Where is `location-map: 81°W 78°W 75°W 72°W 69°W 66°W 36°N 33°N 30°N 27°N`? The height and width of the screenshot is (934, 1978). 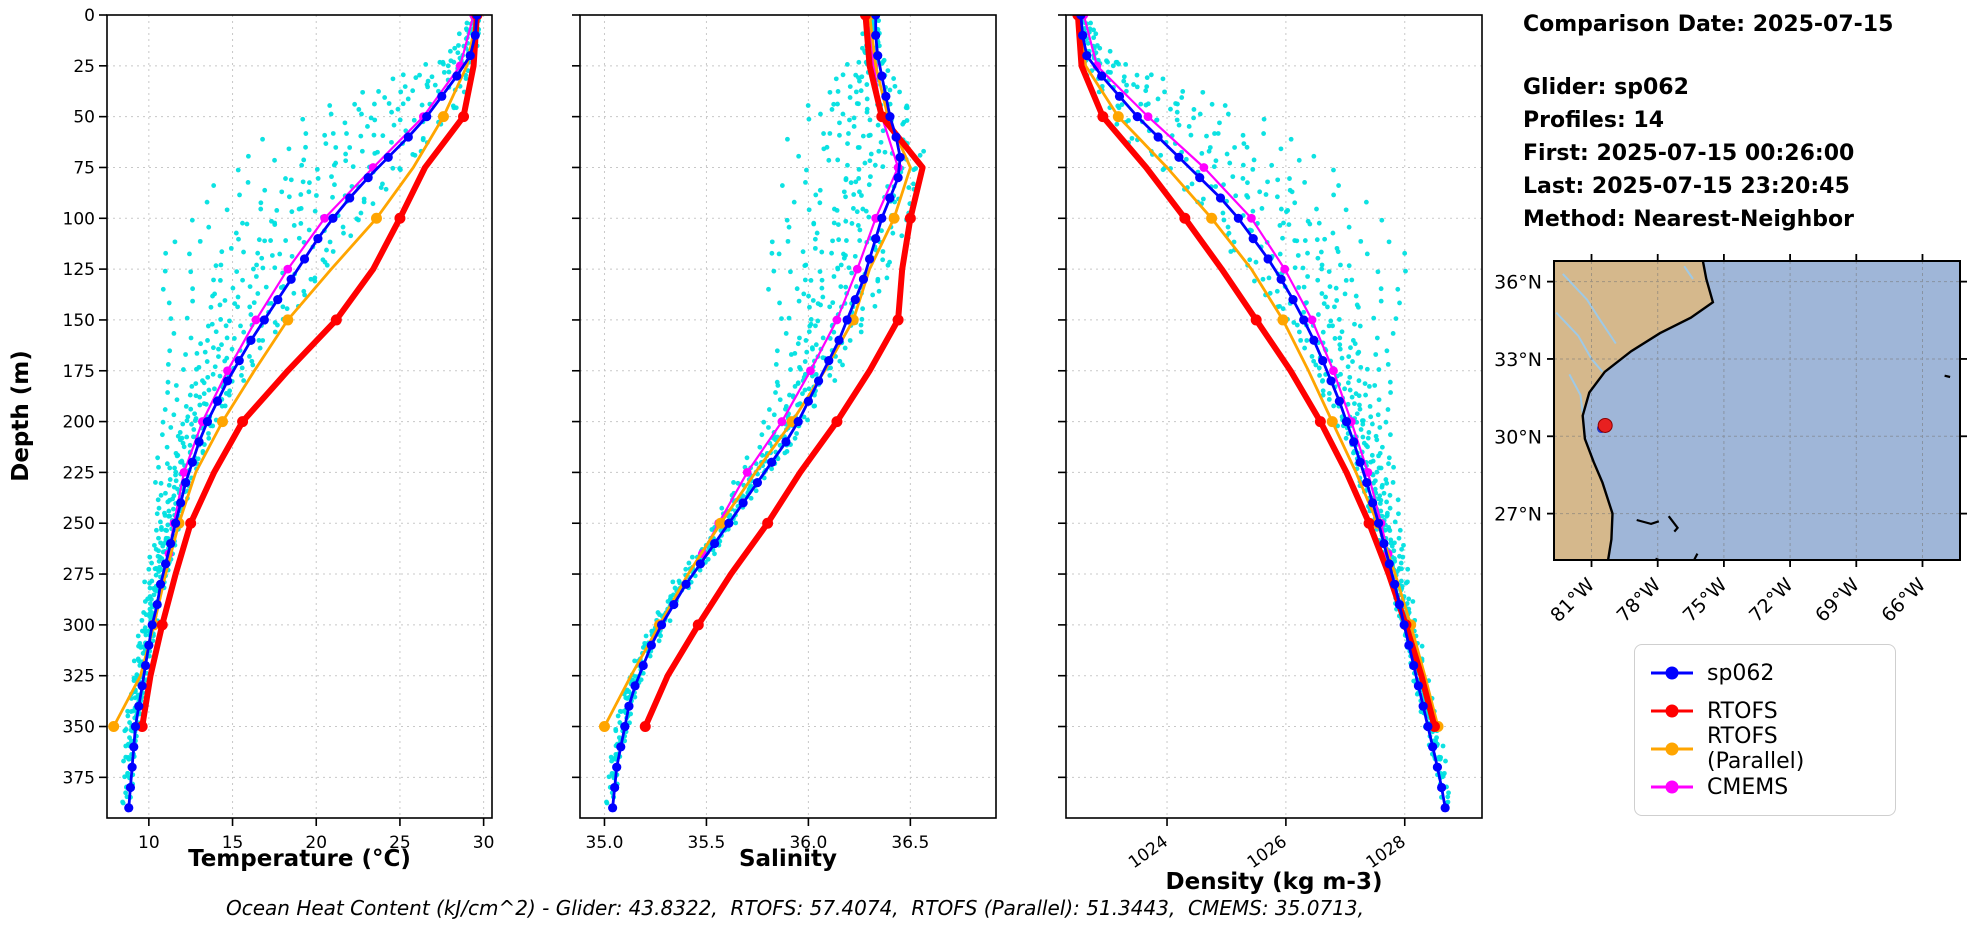
location-map: 81°W 78°W 75°W 72°W 69°W 66°W 36°N 33°N 30°N 27°N is located at coordinates (1730, 440).